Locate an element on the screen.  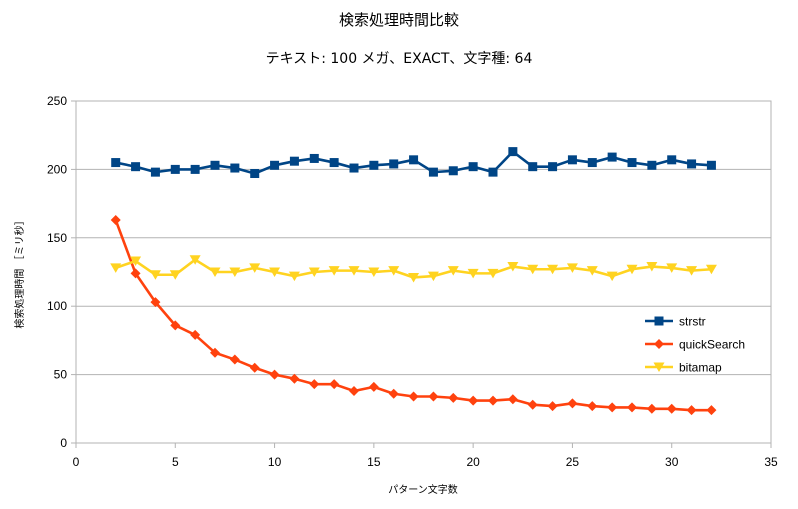
x-tick-label: 15 is located at coordinates (374, 462).